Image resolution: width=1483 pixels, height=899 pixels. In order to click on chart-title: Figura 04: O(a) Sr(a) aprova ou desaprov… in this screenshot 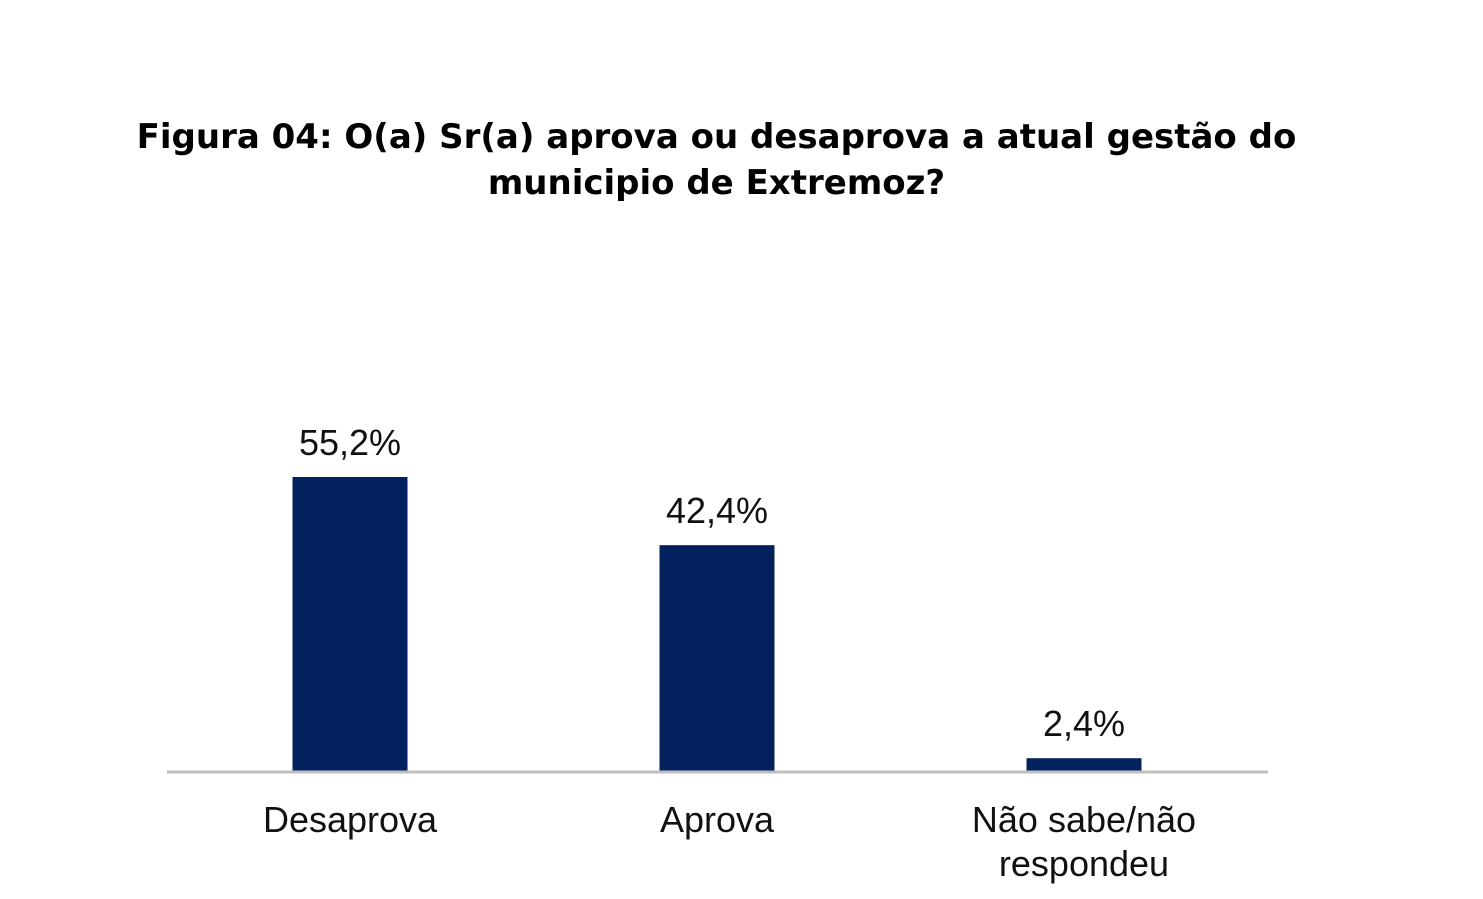, I will do `click(716, 160)`.